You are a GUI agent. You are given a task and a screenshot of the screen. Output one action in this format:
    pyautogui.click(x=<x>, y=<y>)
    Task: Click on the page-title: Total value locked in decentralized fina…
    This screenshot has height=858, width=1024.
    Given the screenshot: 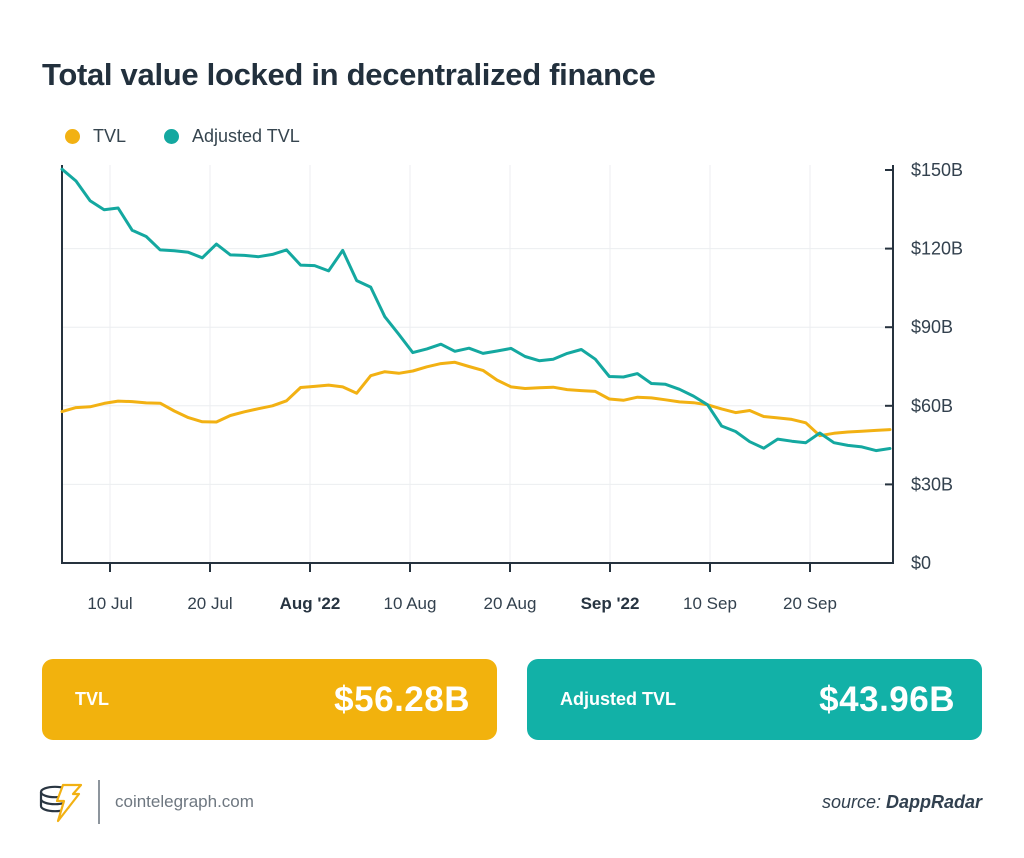 What is the action you would take?
    pyautogui.click(x=349, y=74)
    